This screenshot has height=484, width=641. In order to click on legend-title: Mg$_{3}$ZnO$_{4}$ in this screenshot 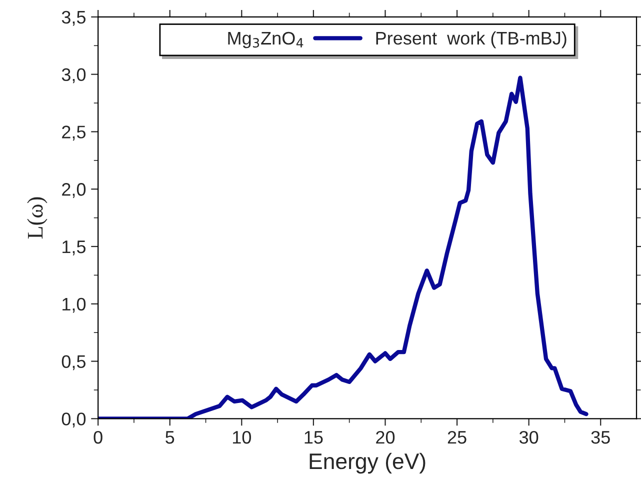, I will do `click(266, 40)`.